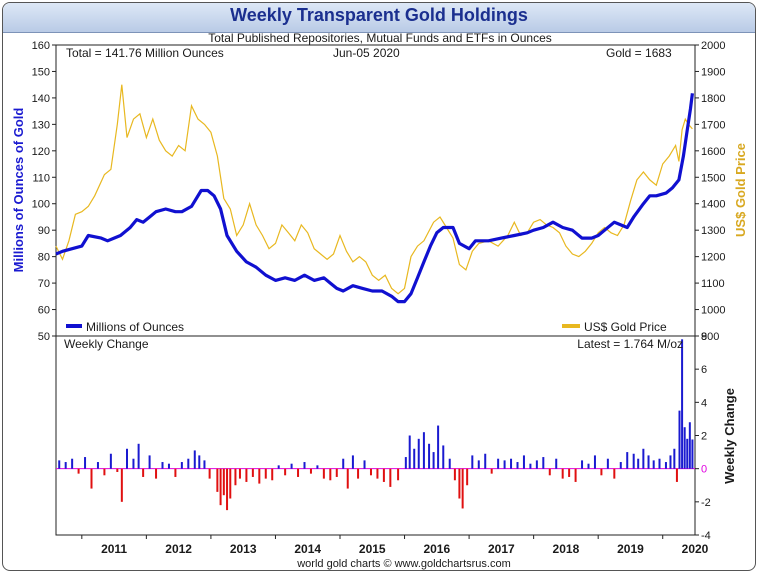 The image size is (760, 575). I want to click on right-tick-label: 1000, so click(713, 311).